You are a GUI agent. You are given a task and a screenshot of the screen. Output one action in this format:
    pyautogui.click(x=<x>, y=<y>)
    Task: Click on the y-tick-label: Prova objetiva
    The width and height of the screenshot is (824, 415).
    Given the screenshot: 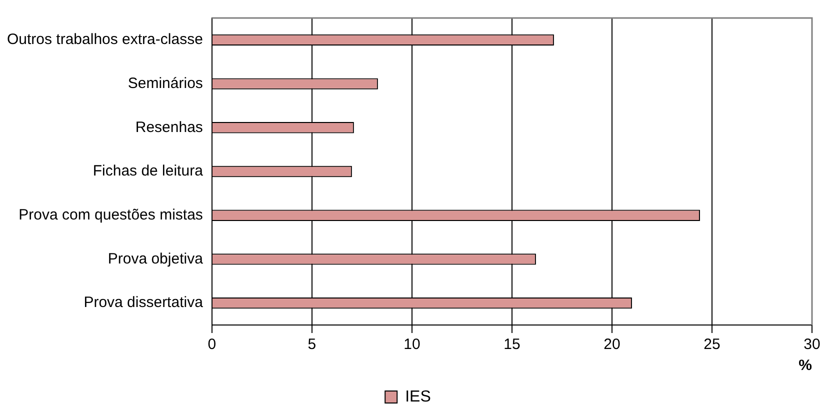 What is the action you would take?
    pyautogui.click(x=156, y=259)
    